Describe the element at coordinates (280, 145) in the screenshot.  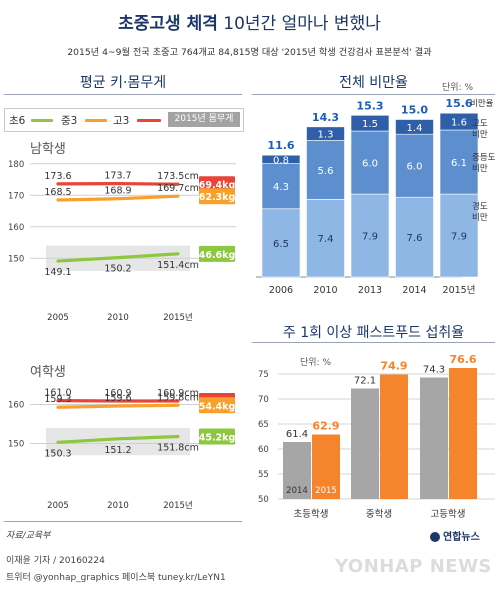
I see `total-label: 11.6` at that location.